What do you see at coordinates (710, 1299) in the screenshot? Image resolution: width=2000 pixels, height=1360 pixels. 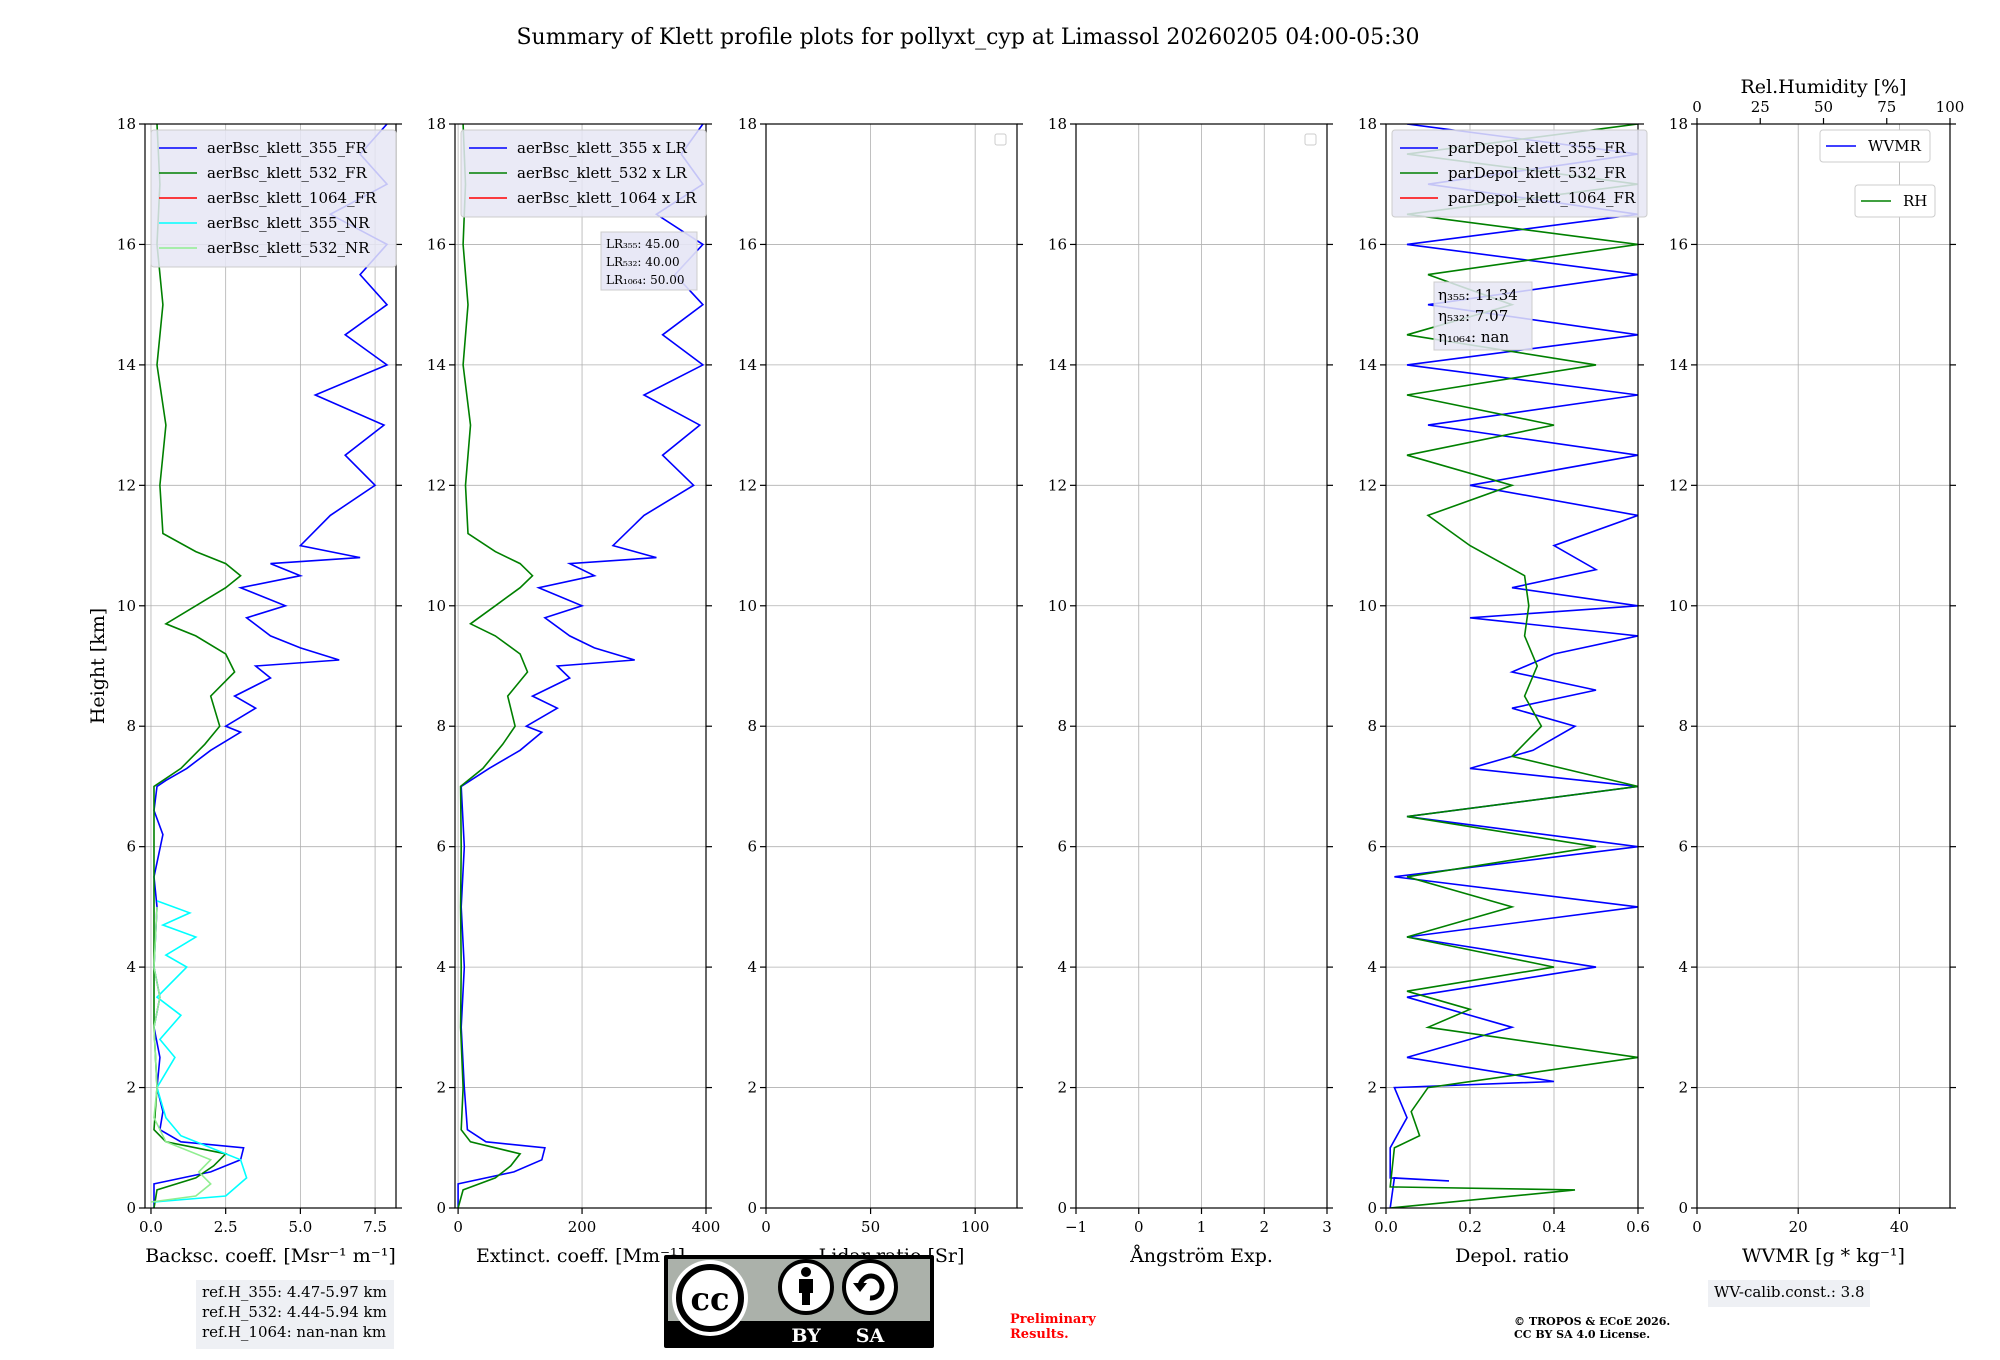 I see `cc-logo-text: cc` at bounding box center [710, 1299].